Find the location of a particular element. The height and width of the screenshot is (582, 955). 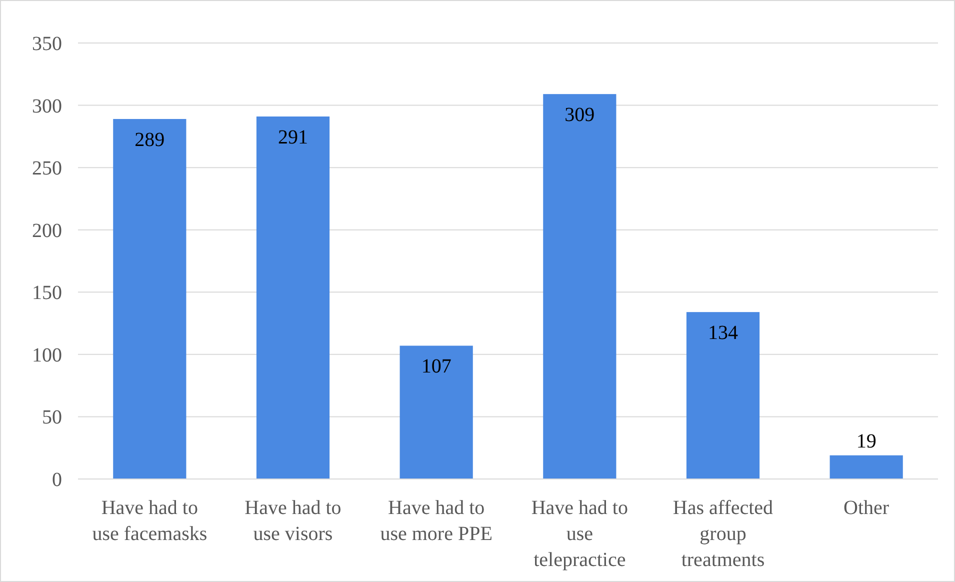

x-tick-label: Have had to use more PPE is located at coordinates (436, 521).